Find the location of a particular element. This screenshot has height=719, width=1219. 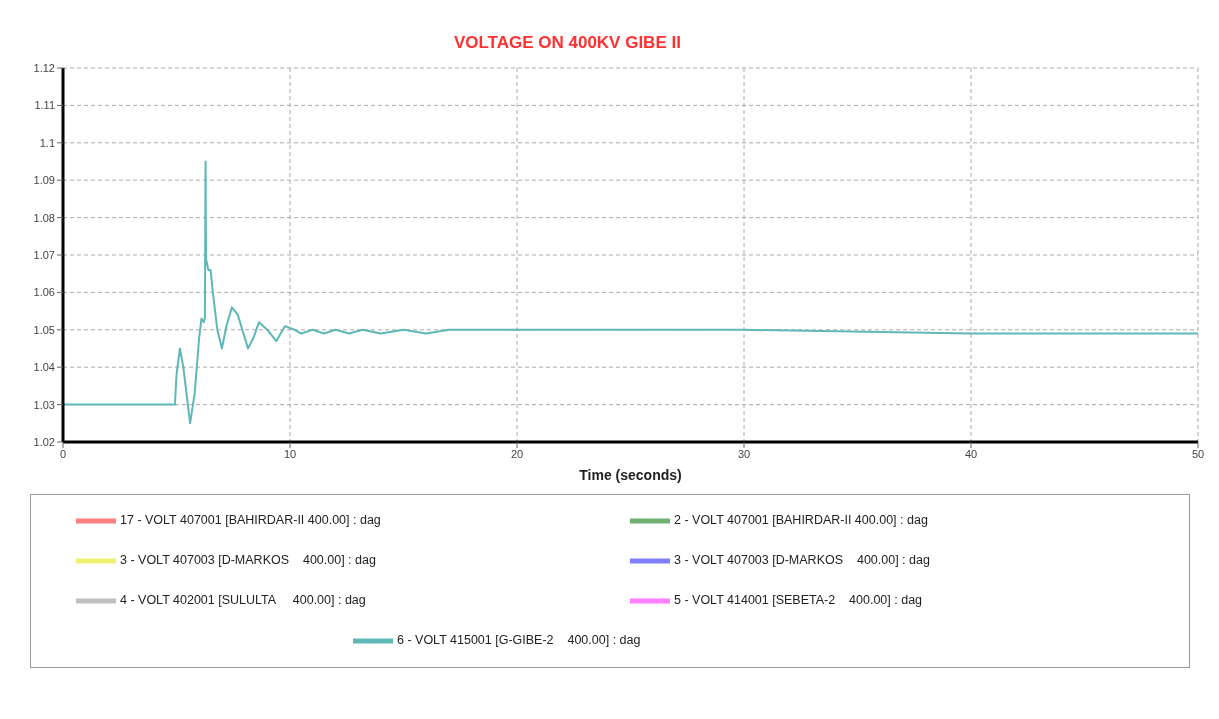

y-tick-label: 1.06 is located at coordinates (44, 292).